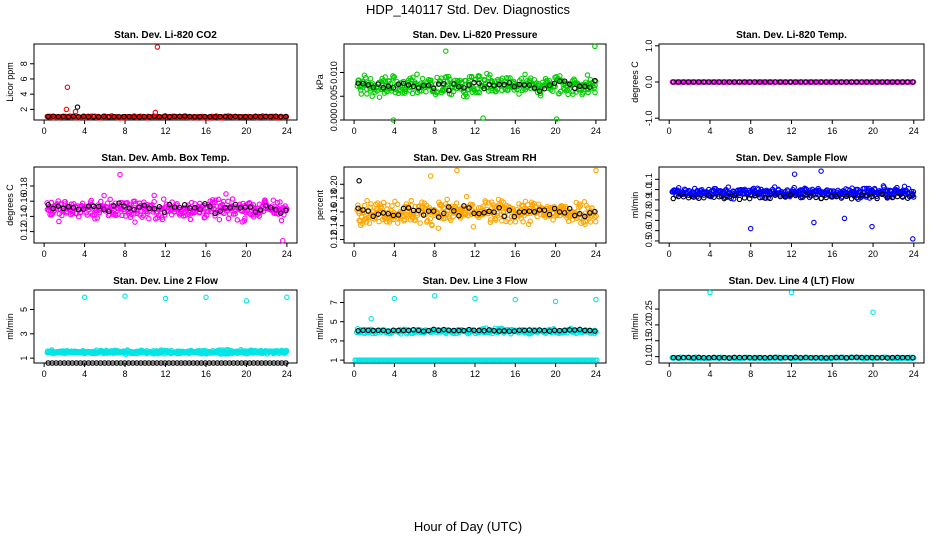 The width and height of the screenshot is (936, 540). I want to click on x-tick-label: 8, so click(750, 254).